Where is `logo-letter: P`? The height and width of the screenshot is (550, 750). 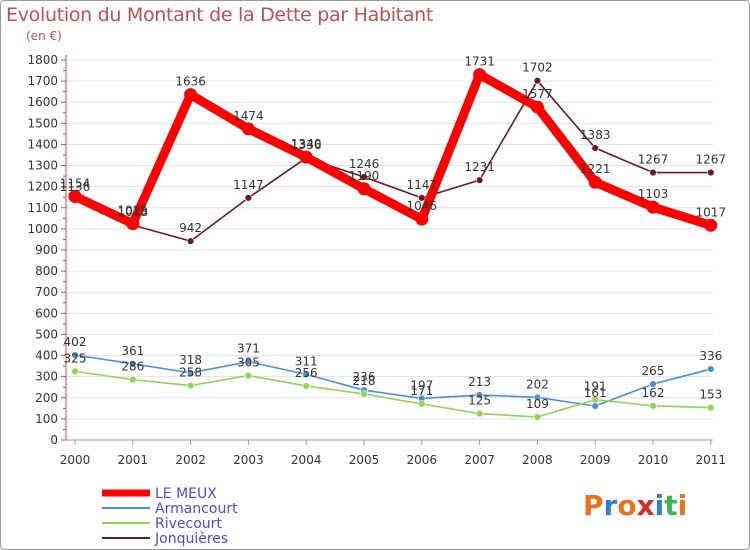 logo-letter: P is located at coordinates (593, 505).